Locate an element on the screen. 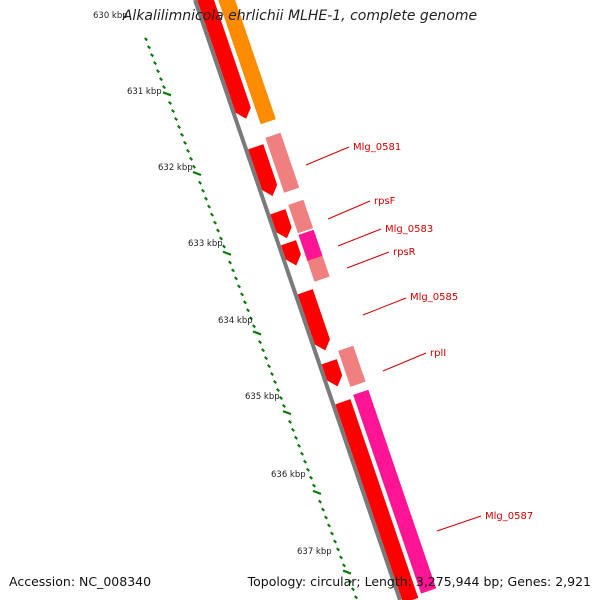 This screenshot has height=600, width=600. gene-label: rpsF is located at coordinates (385, 201).